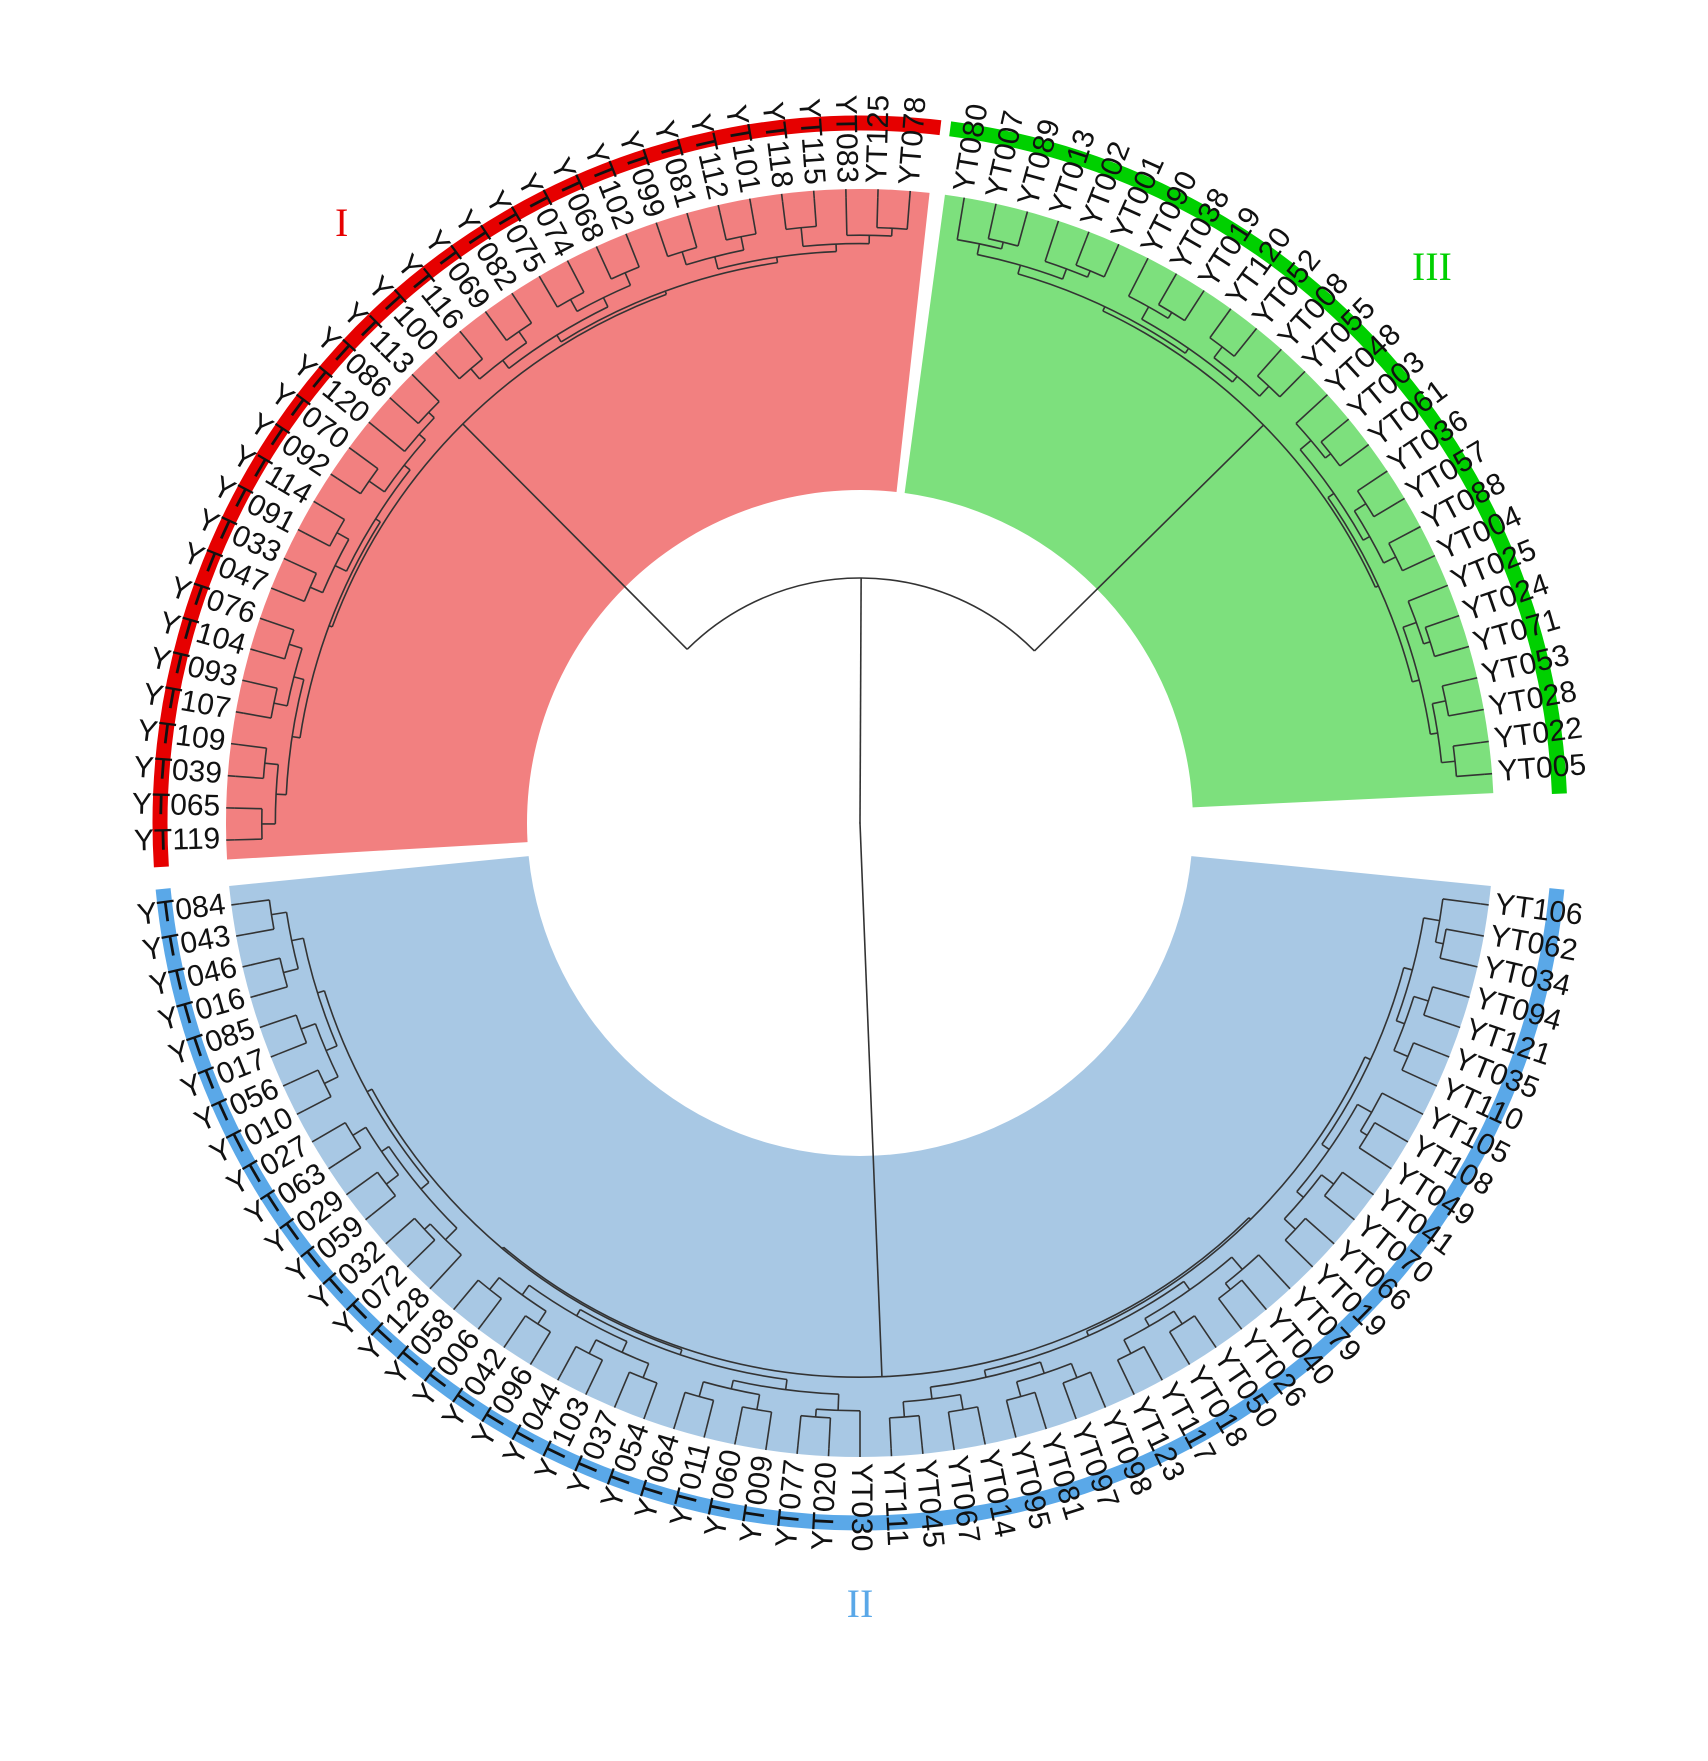 This screenshot has height=1761, width=1708. What do you see at coordinates (1199, 501) in the screenshot?
I see `cluster-III-sector` at bounding box center [1199, 501].